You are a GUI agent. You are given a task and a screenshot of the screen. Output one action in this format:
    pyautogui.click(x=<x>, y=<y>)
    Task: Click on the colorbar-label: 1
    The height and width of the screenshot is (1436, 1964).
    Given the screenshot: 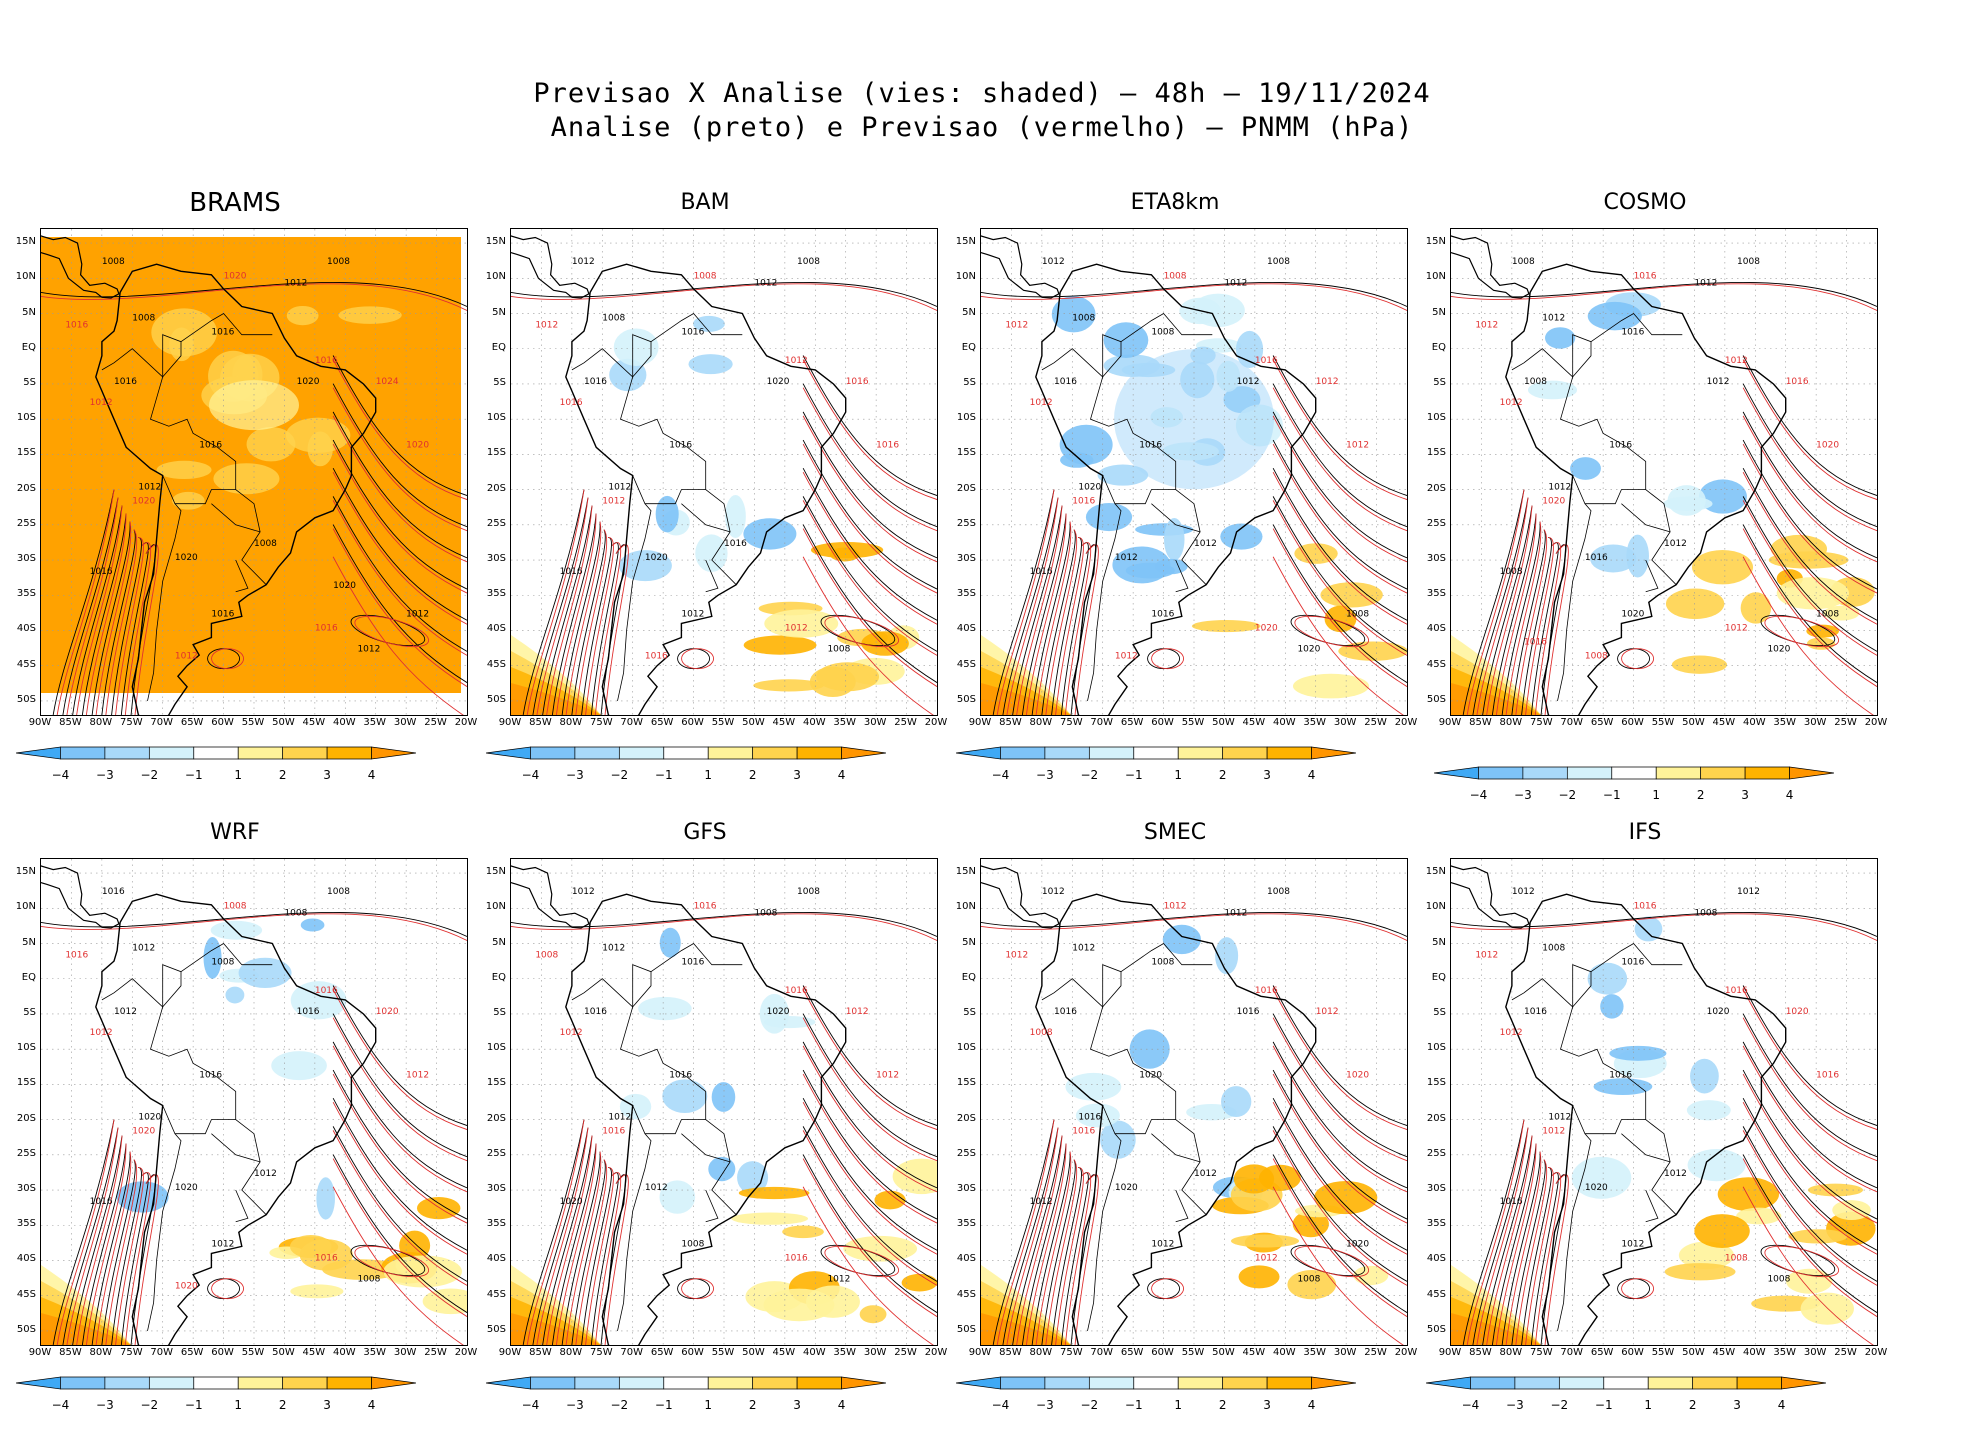 What is the action you would take?
    pyautogui.click(x=1656, y=795)
    